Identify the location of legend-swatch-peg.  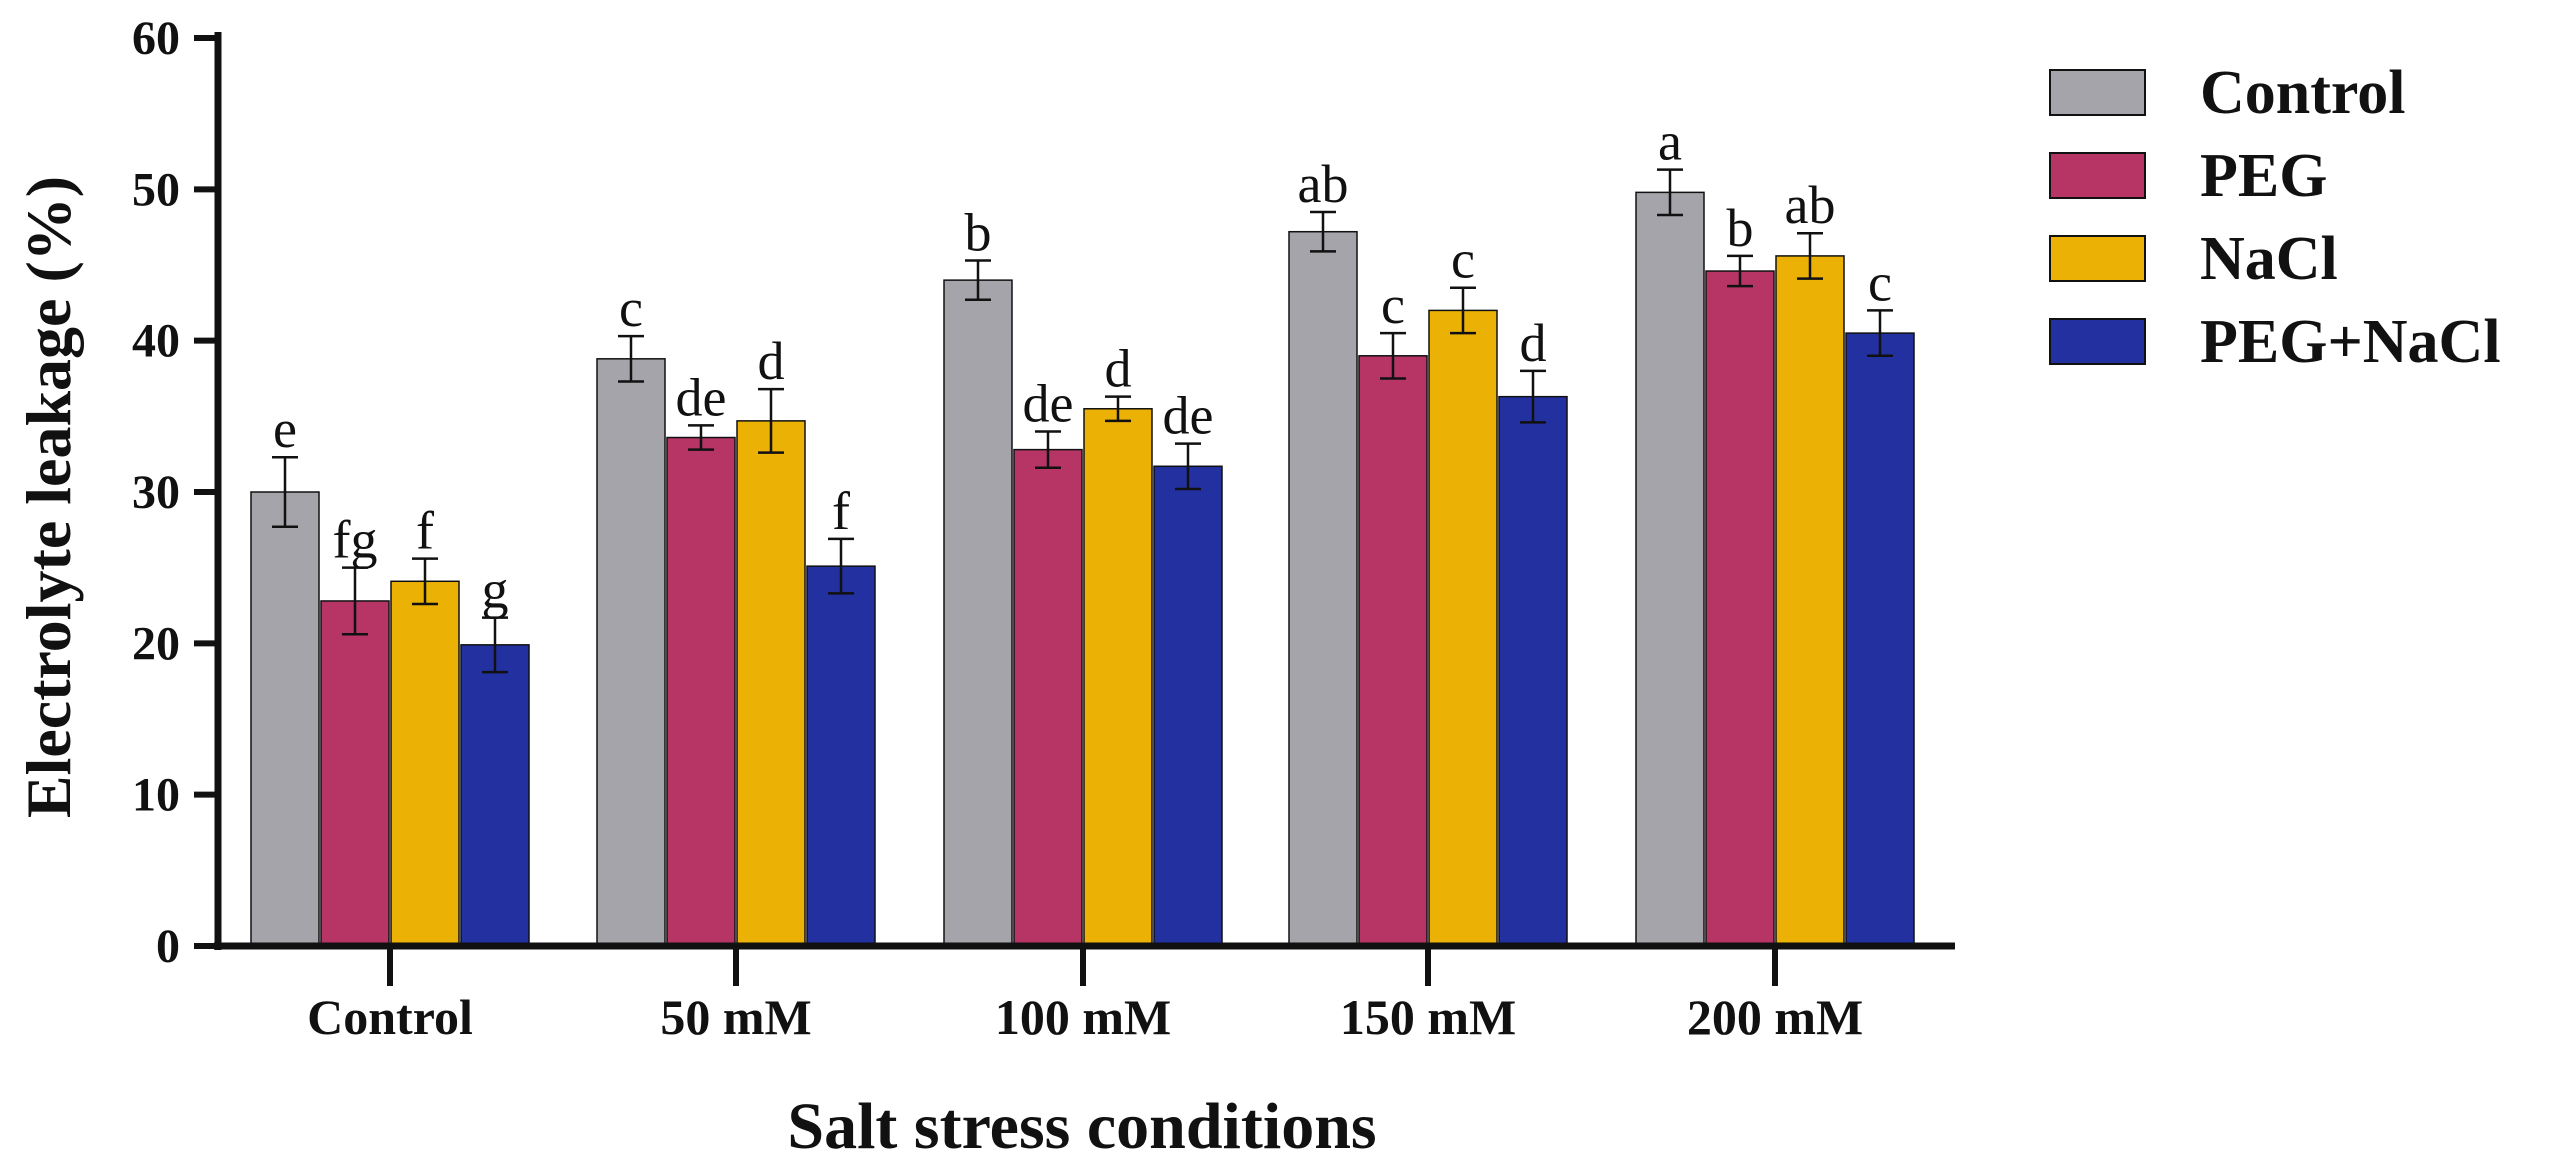
(2097, 175).